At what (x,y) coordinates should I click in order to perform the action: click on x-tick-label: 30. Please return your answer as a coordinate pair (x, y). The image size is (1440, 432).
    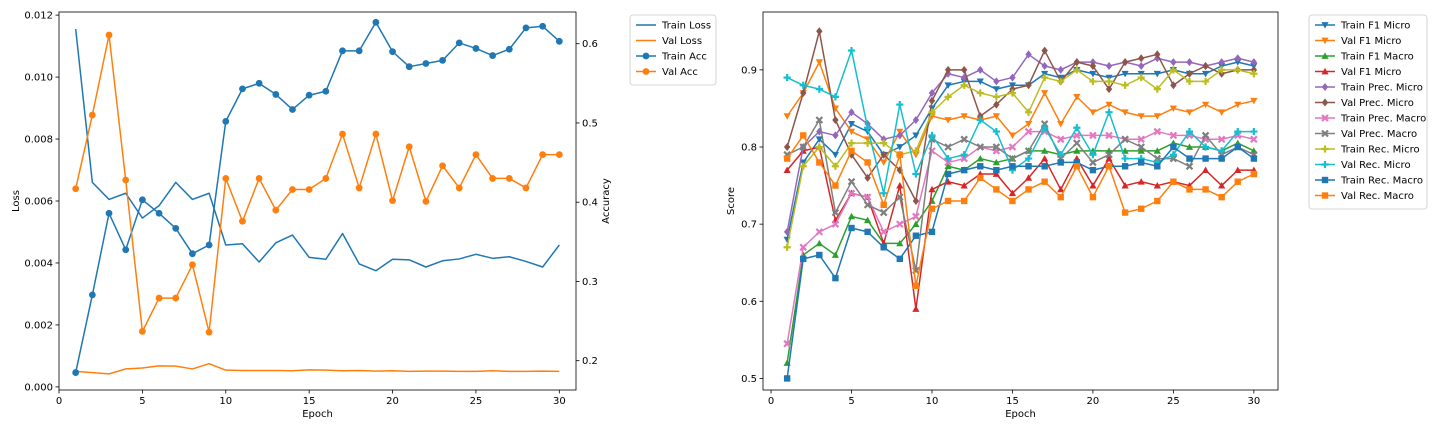
    Looking at the image, I should click on (1253, 401).